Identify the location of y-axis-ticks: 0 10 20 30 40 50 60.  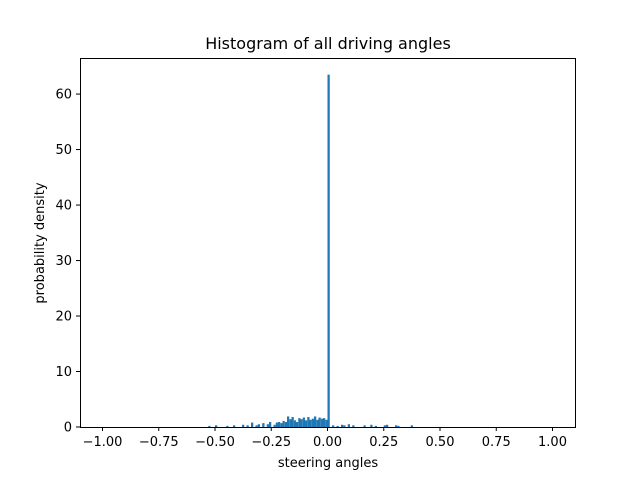
(67, 262).